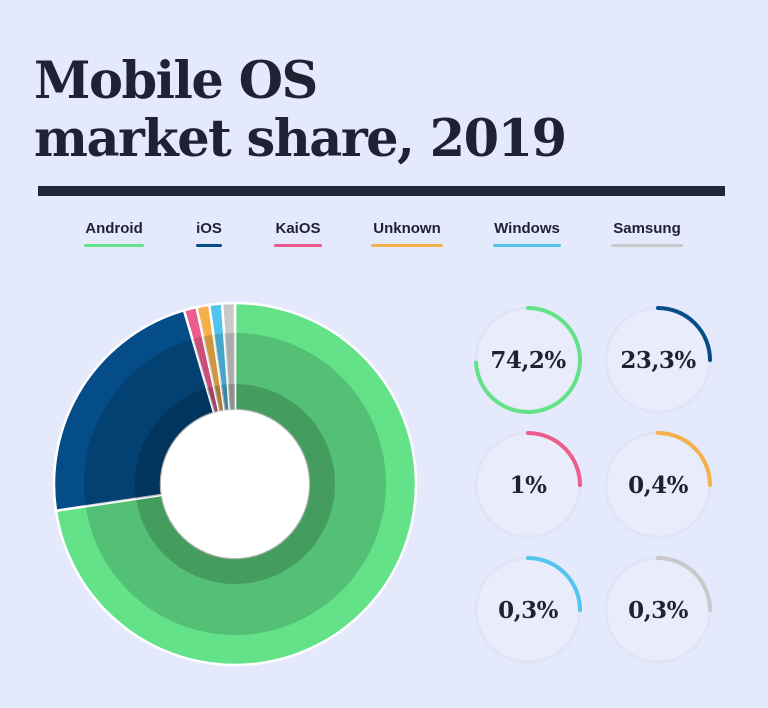 The height and width of the screenshot is (708, 768). I want to click on legend-swatch-windows, so click(527, 245).